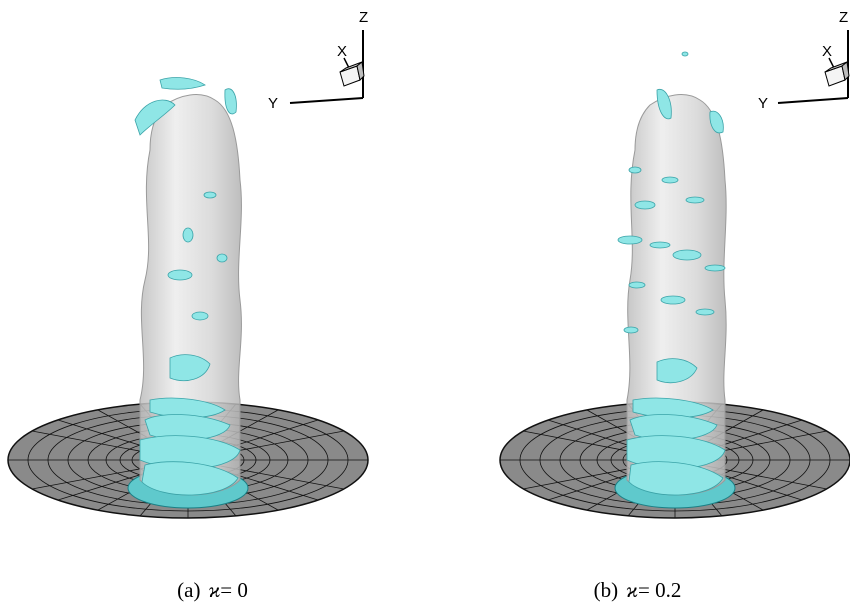  I want to click on caption-value: = 0.2, so click(659, 590).